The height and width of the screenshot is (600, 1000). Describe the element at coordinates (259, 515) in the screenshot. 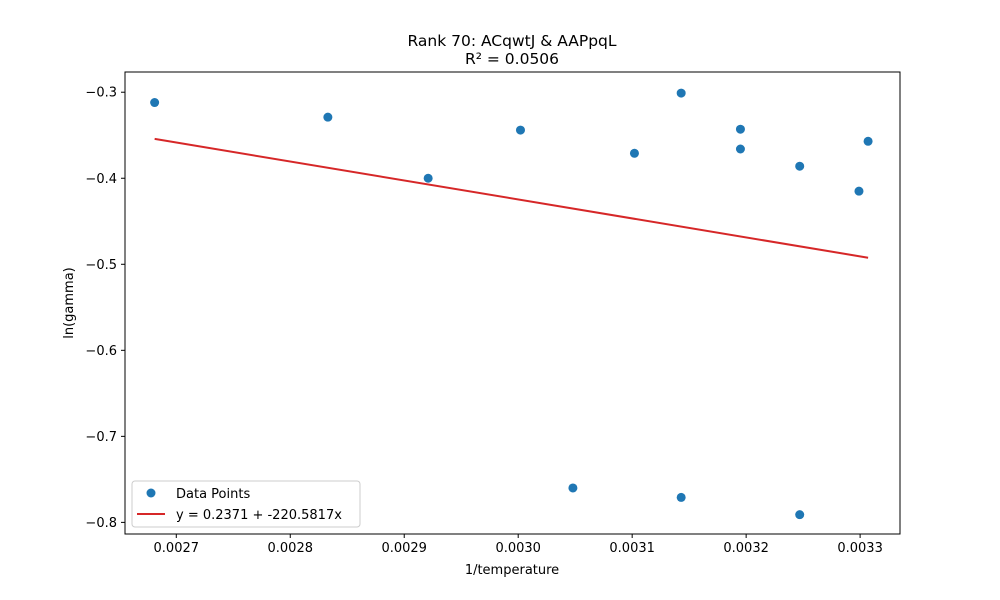

I see `legend-label-fit-line: y = 0.2371 + -220.5817x` at that location.